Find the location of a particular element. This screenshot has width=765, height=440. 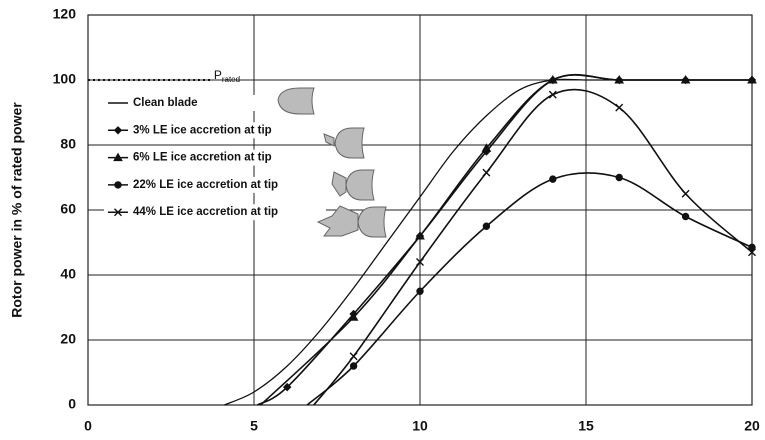

icon-b1 is located at coordinates (344, 143).